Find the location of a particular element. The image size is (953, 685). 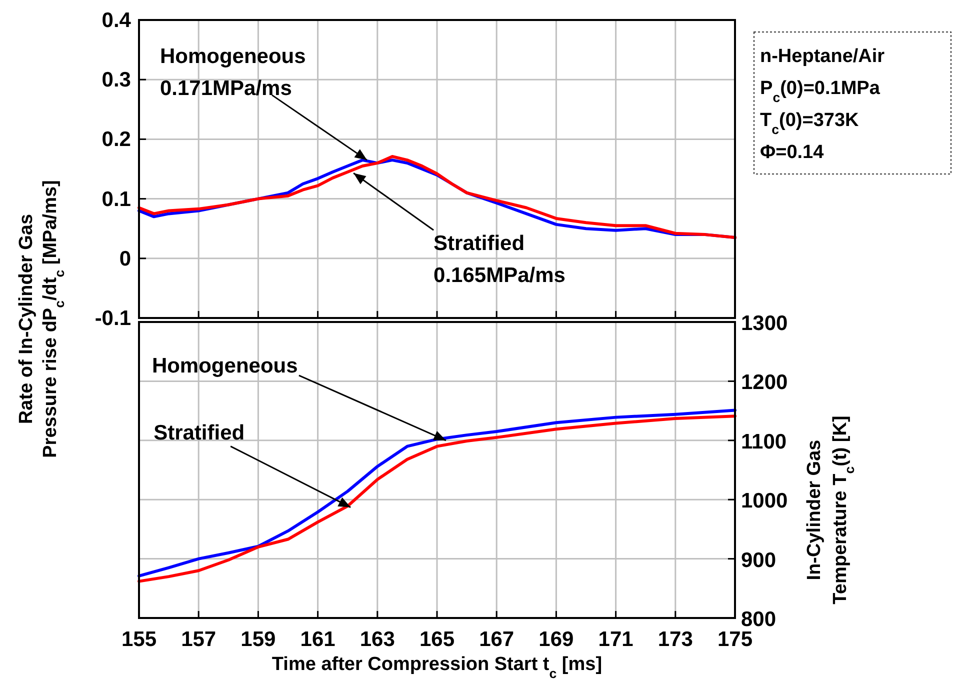

y-tick-label: 0 is located at coordinates (125, 258).